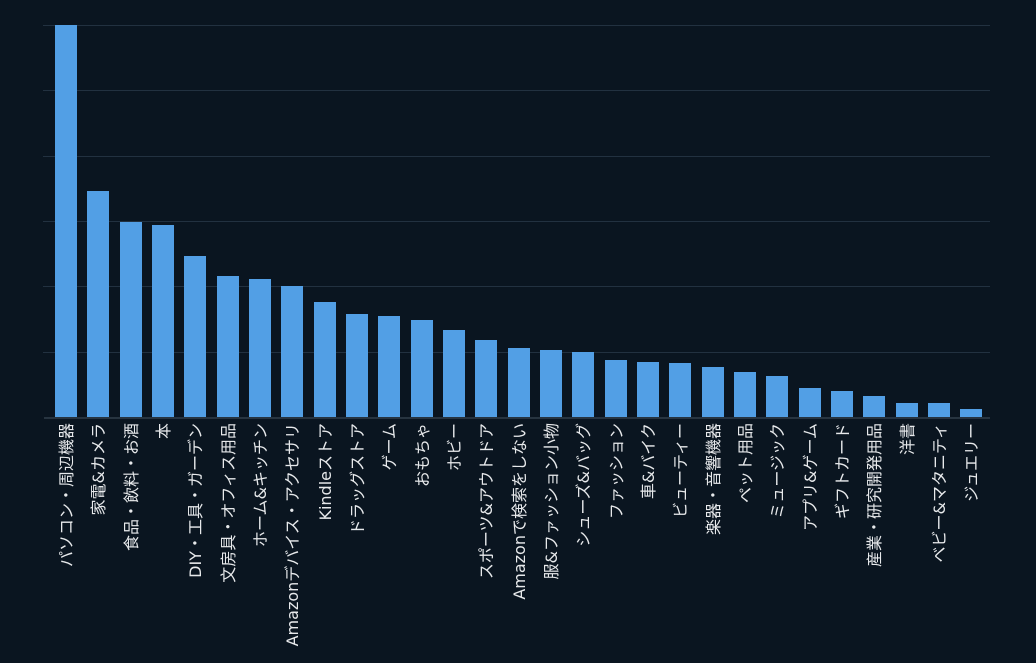 The height and width of the screenshot is (663, 1036). Describe the element at coordinates (517, 418) in the screenshot. I see `x-axis-line` at that location.